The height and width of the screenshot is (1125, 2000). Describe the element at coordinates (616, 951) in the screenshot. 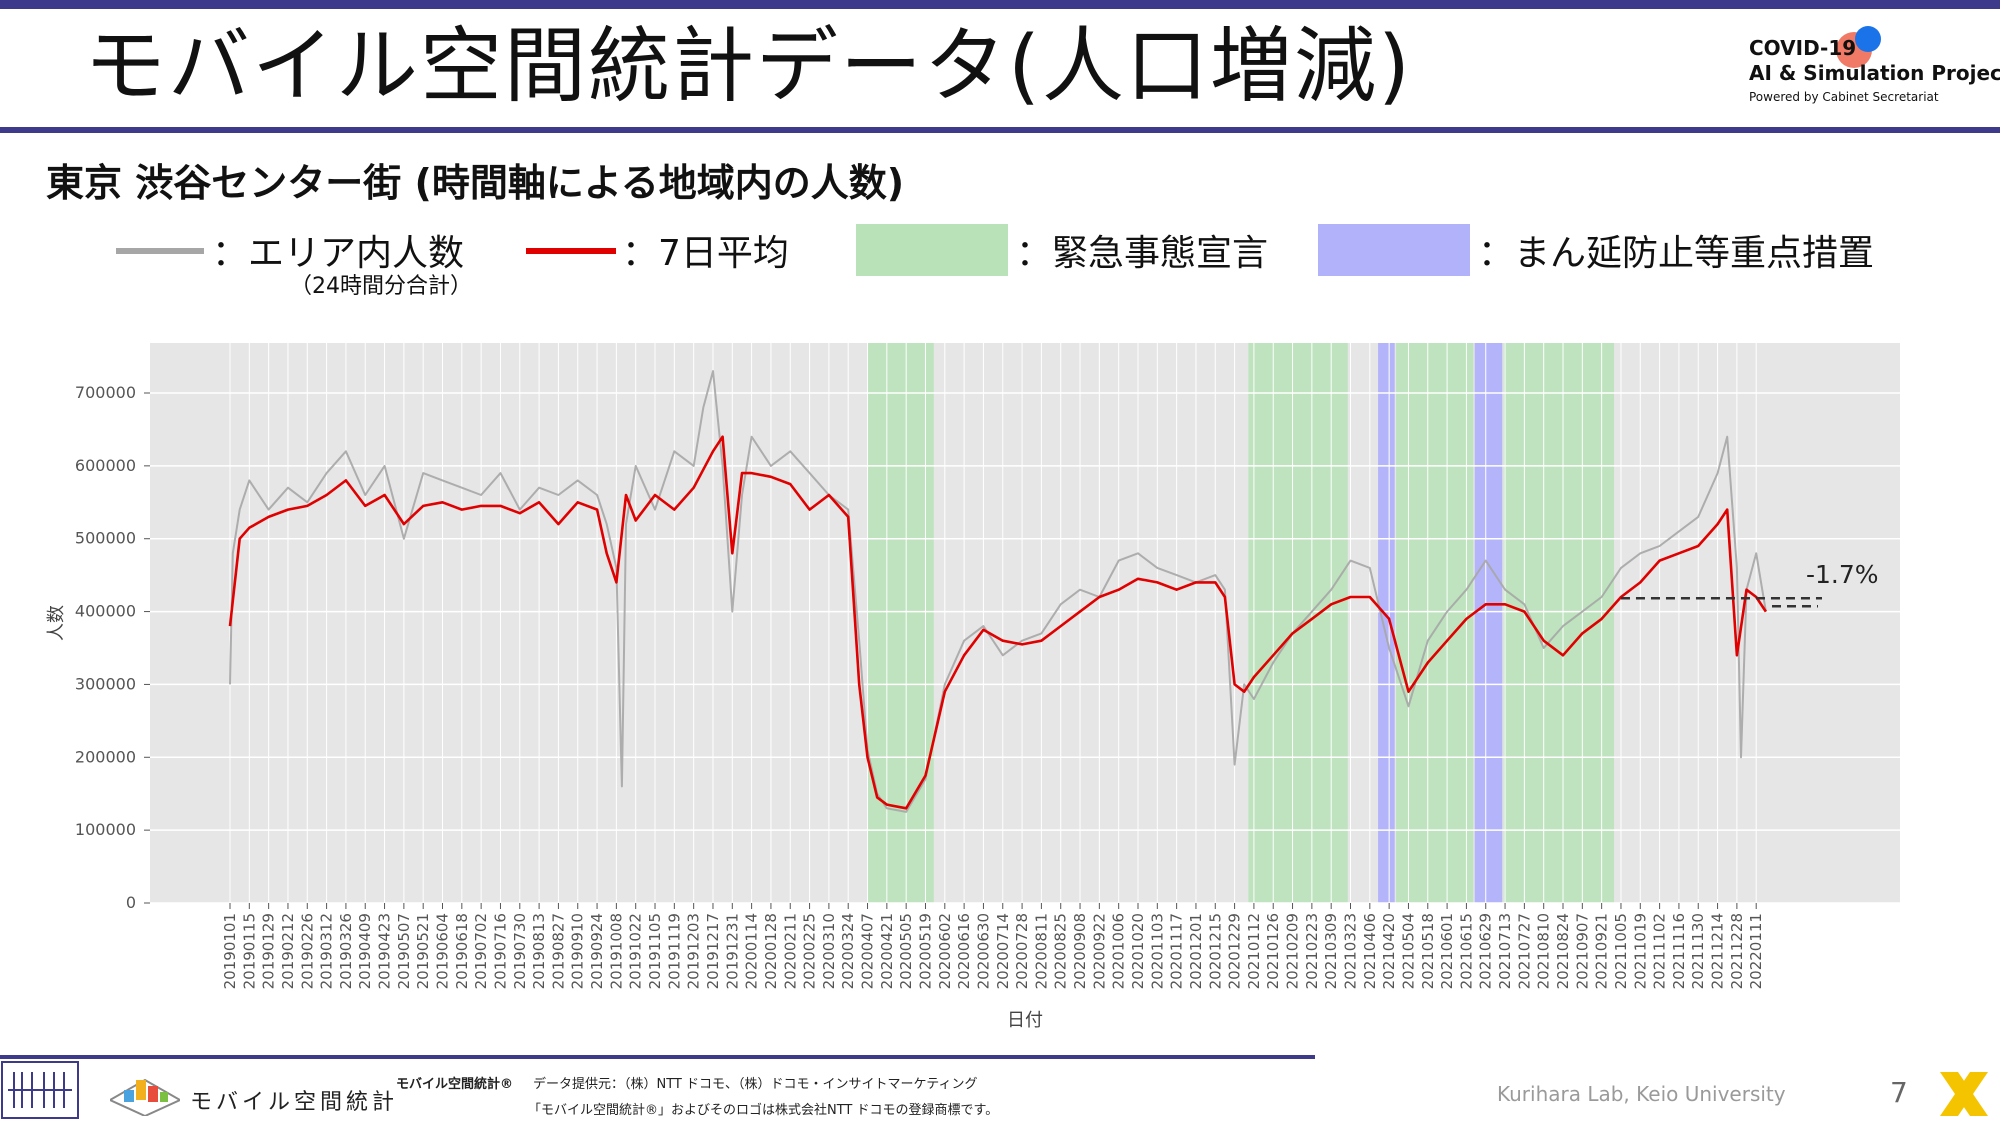

I see `x-tick-label: 20191008` at that location.